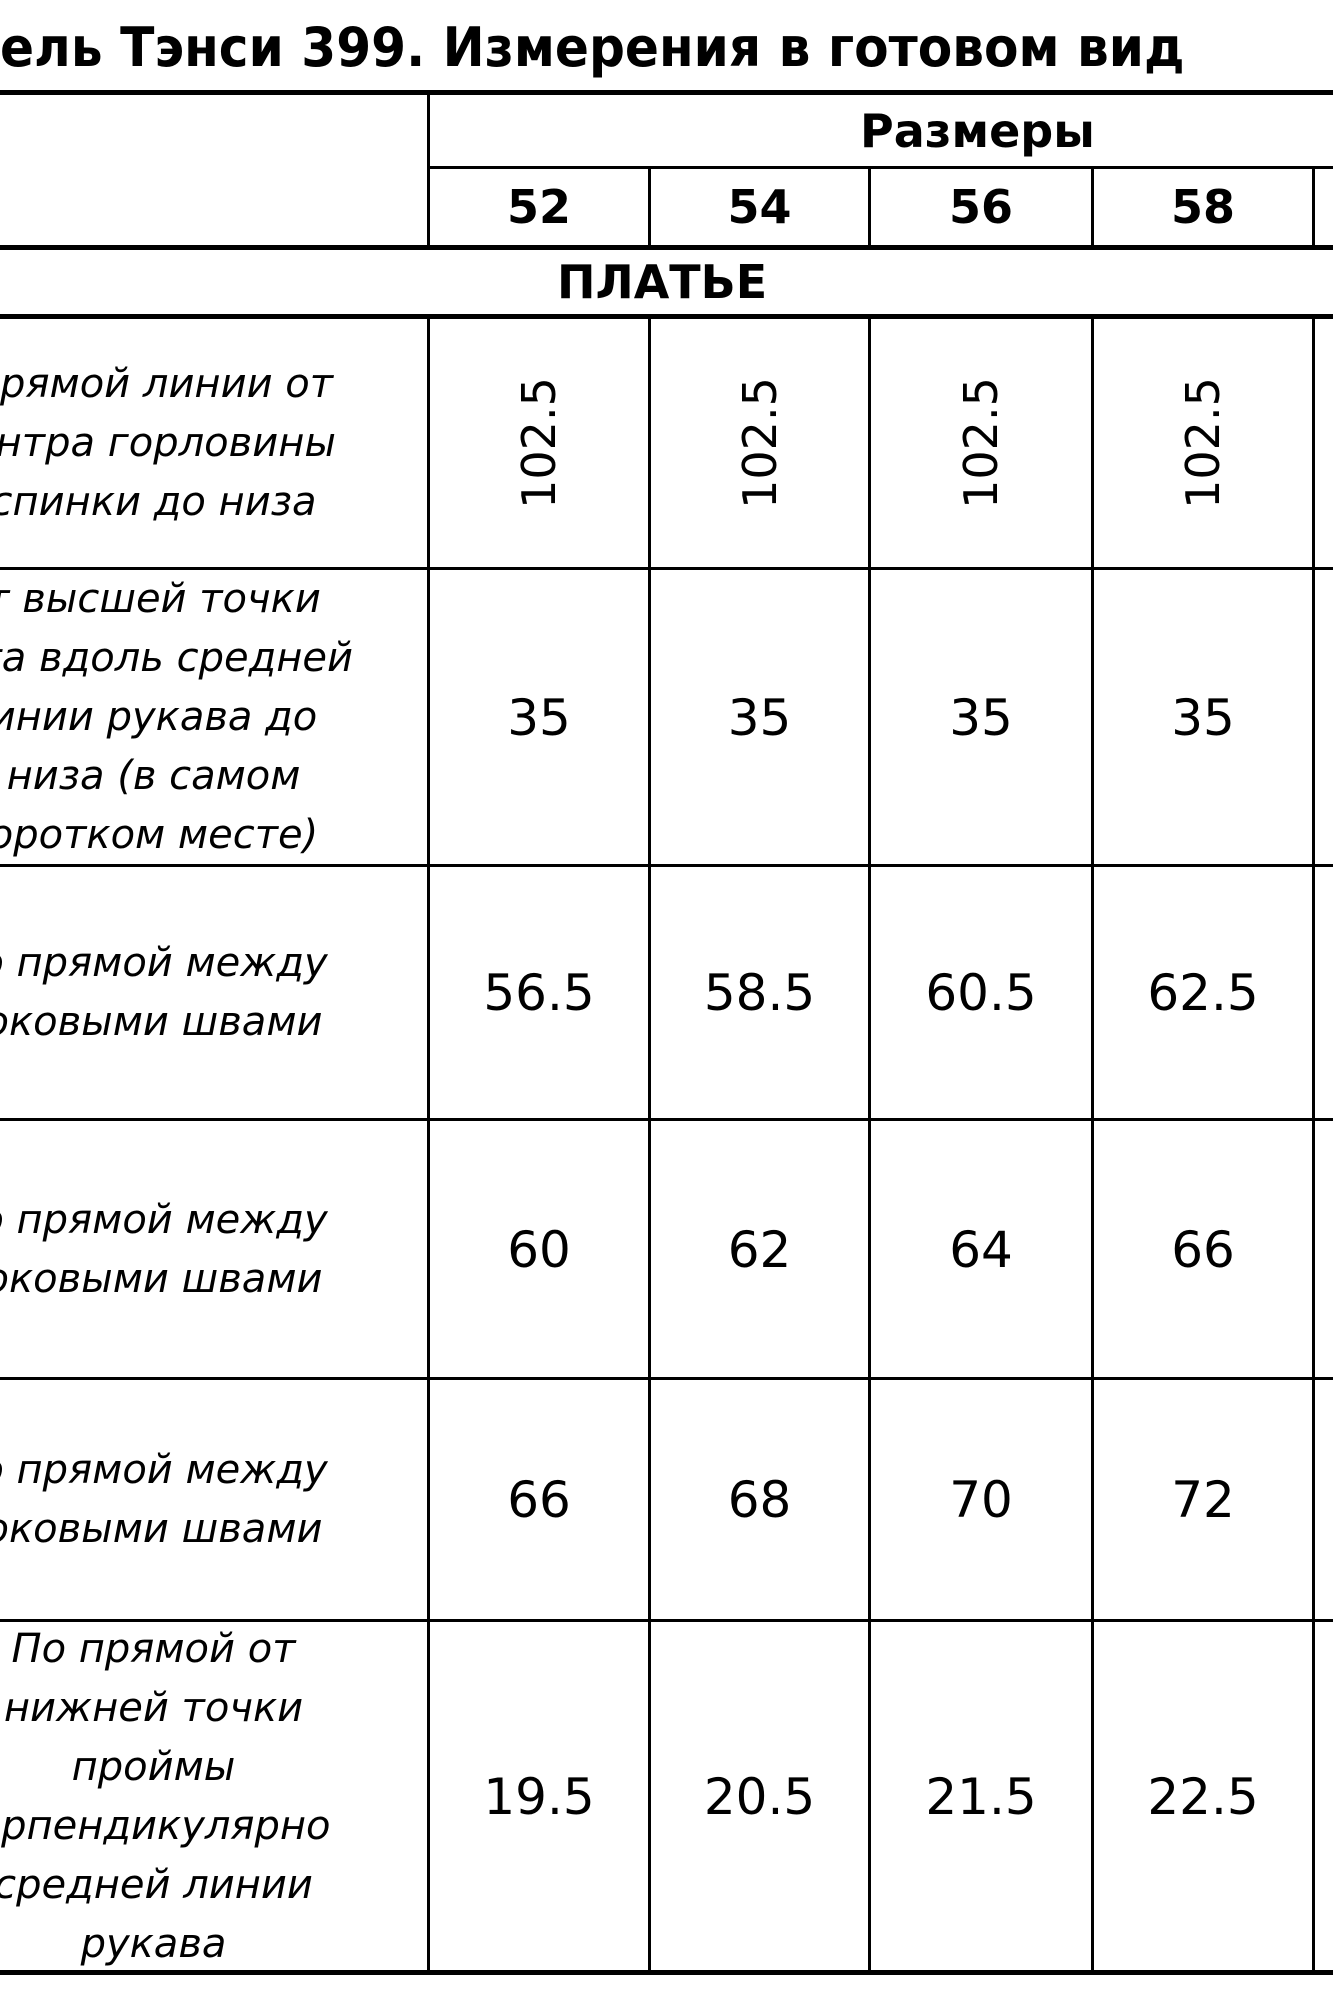  I want to click on measurement-value: 60, so click(539, 1249).